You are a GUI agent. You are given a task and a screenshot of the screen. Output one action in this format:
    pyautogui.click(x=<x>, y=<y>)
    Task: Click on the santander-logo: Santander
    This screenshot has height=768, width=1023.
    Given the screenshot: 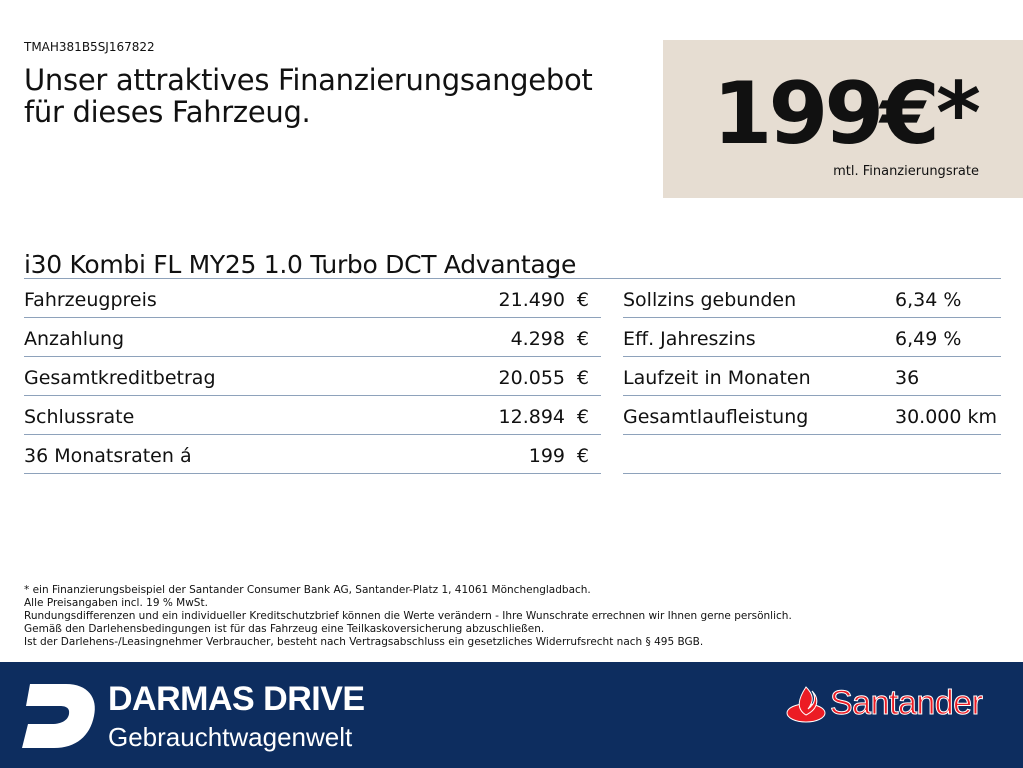 What is the action you would take?
    pyautogui.click(x=884, y=703)
    